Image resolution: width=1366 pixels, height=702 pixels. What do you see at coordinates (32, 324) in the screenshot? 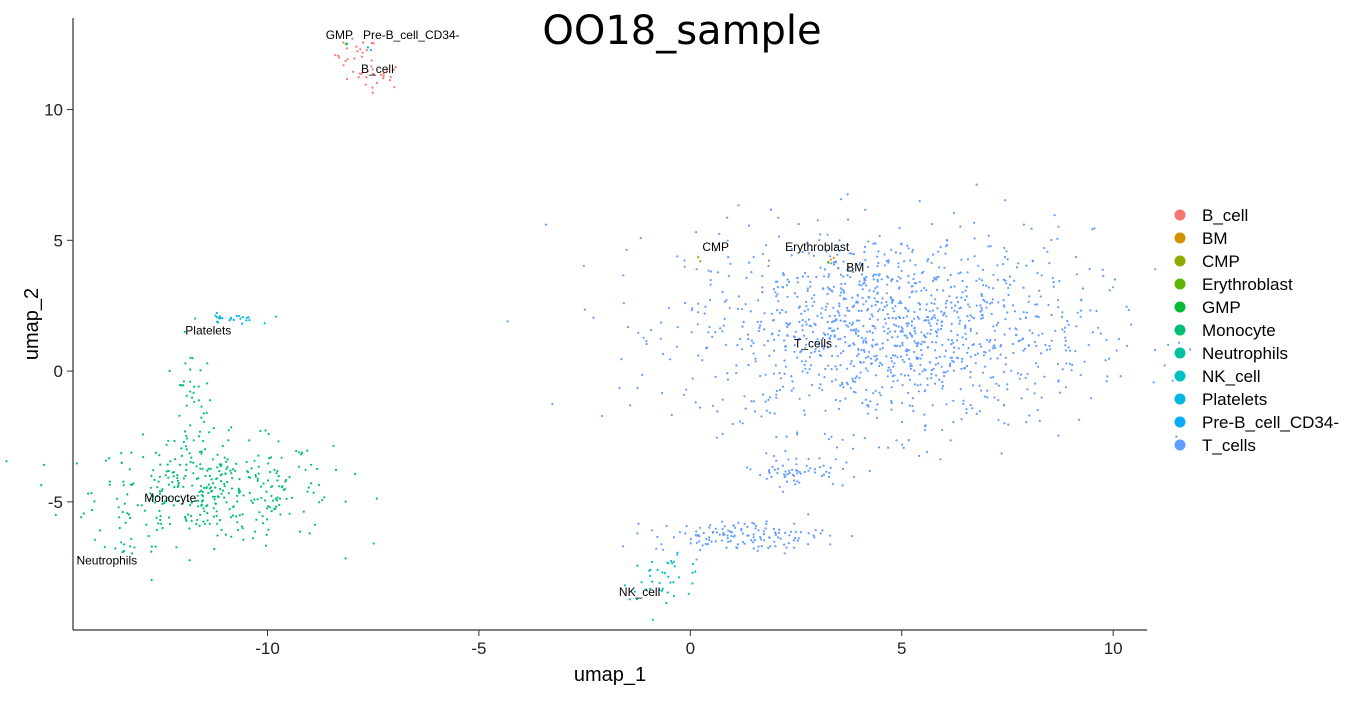
I see `y-axis-title: umap_2` at bounding box center [32, 324].